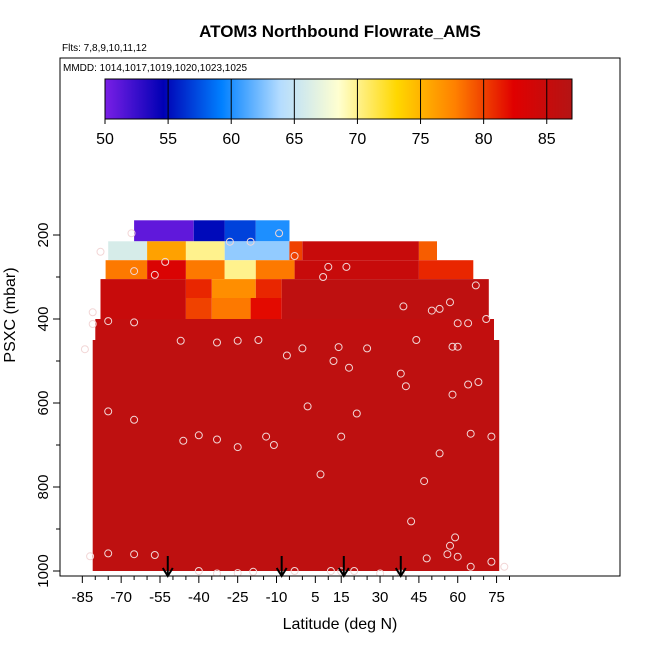 The image size is (650, 650). Describe the element at coordinates (238, 597) in the screenshot. I see `x-tick-label: -25` at that location.